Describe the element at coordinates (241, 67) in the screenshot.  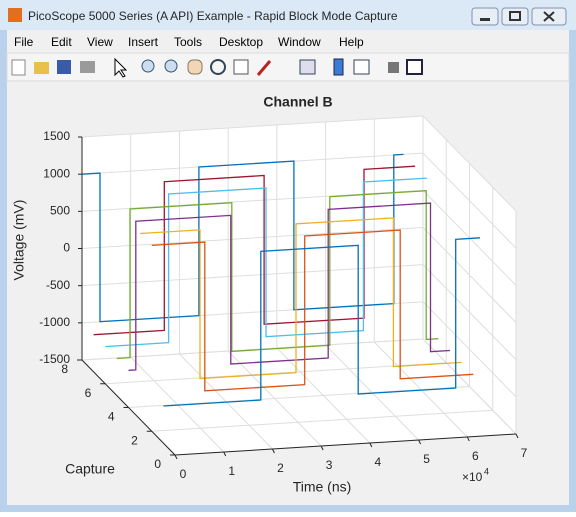
I see `datacursor-icon` at that location.